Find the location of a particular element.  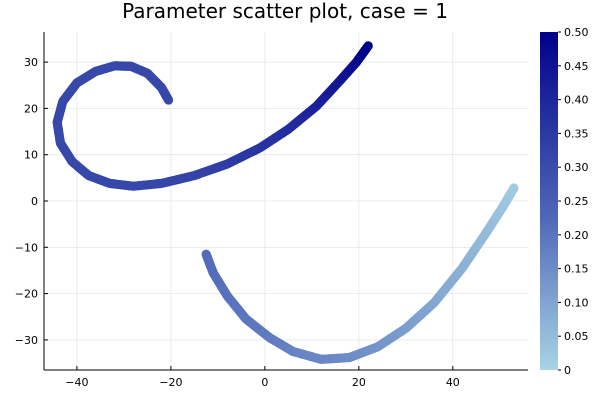

colorbar-tick-label-5: 0.25 is located at coordinates (576, 201).